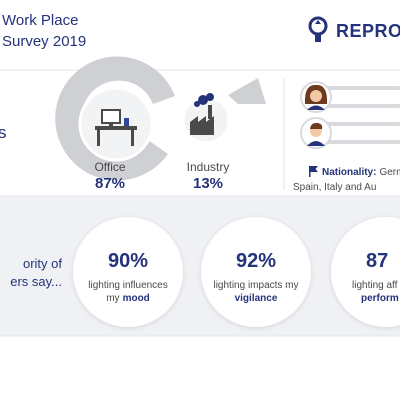 This screenshot has width=400, height=400. I want to click on nationality-text: Spain, Italy and Au, so click(334, 187).